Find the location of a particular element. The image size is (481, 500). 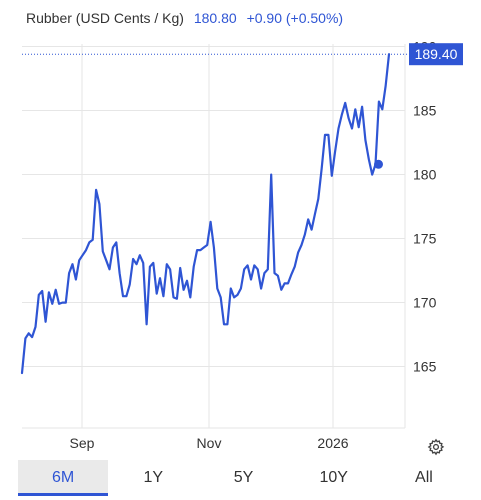

last-price-badge-bg is located at coordinates (436, 54).